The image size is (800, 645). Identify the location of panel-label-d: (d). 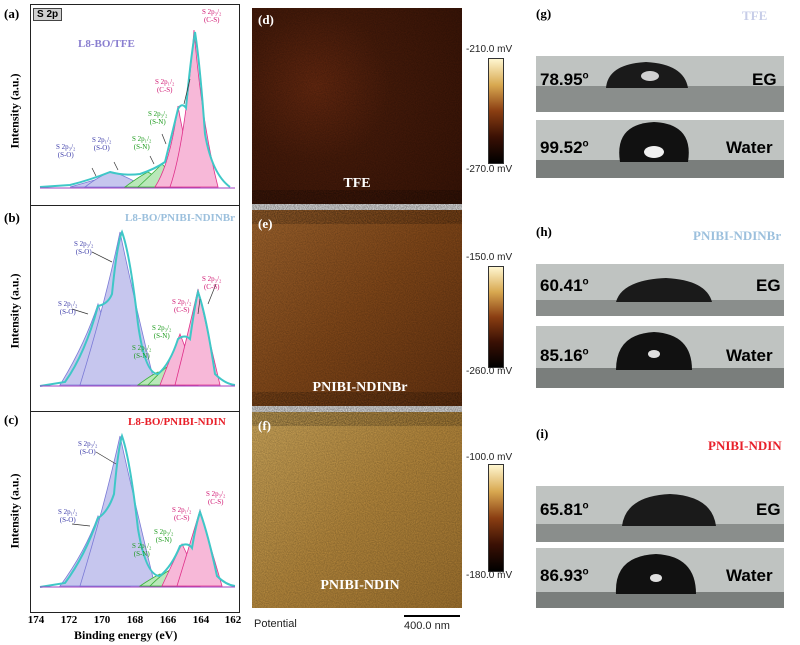
(266, 19).